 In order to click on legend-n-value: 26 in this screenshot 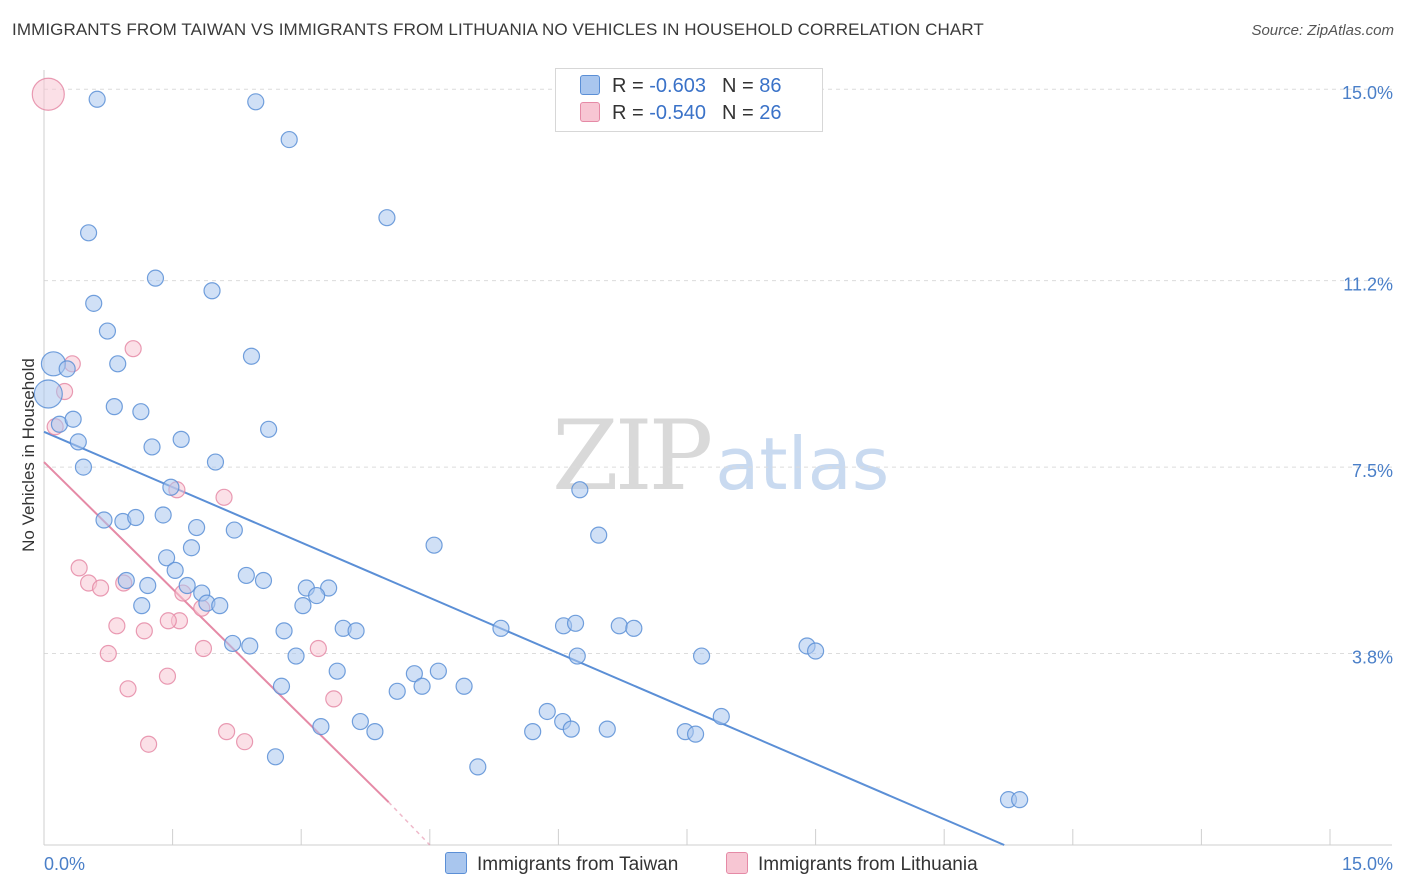, I will do `click(770, 113)`.